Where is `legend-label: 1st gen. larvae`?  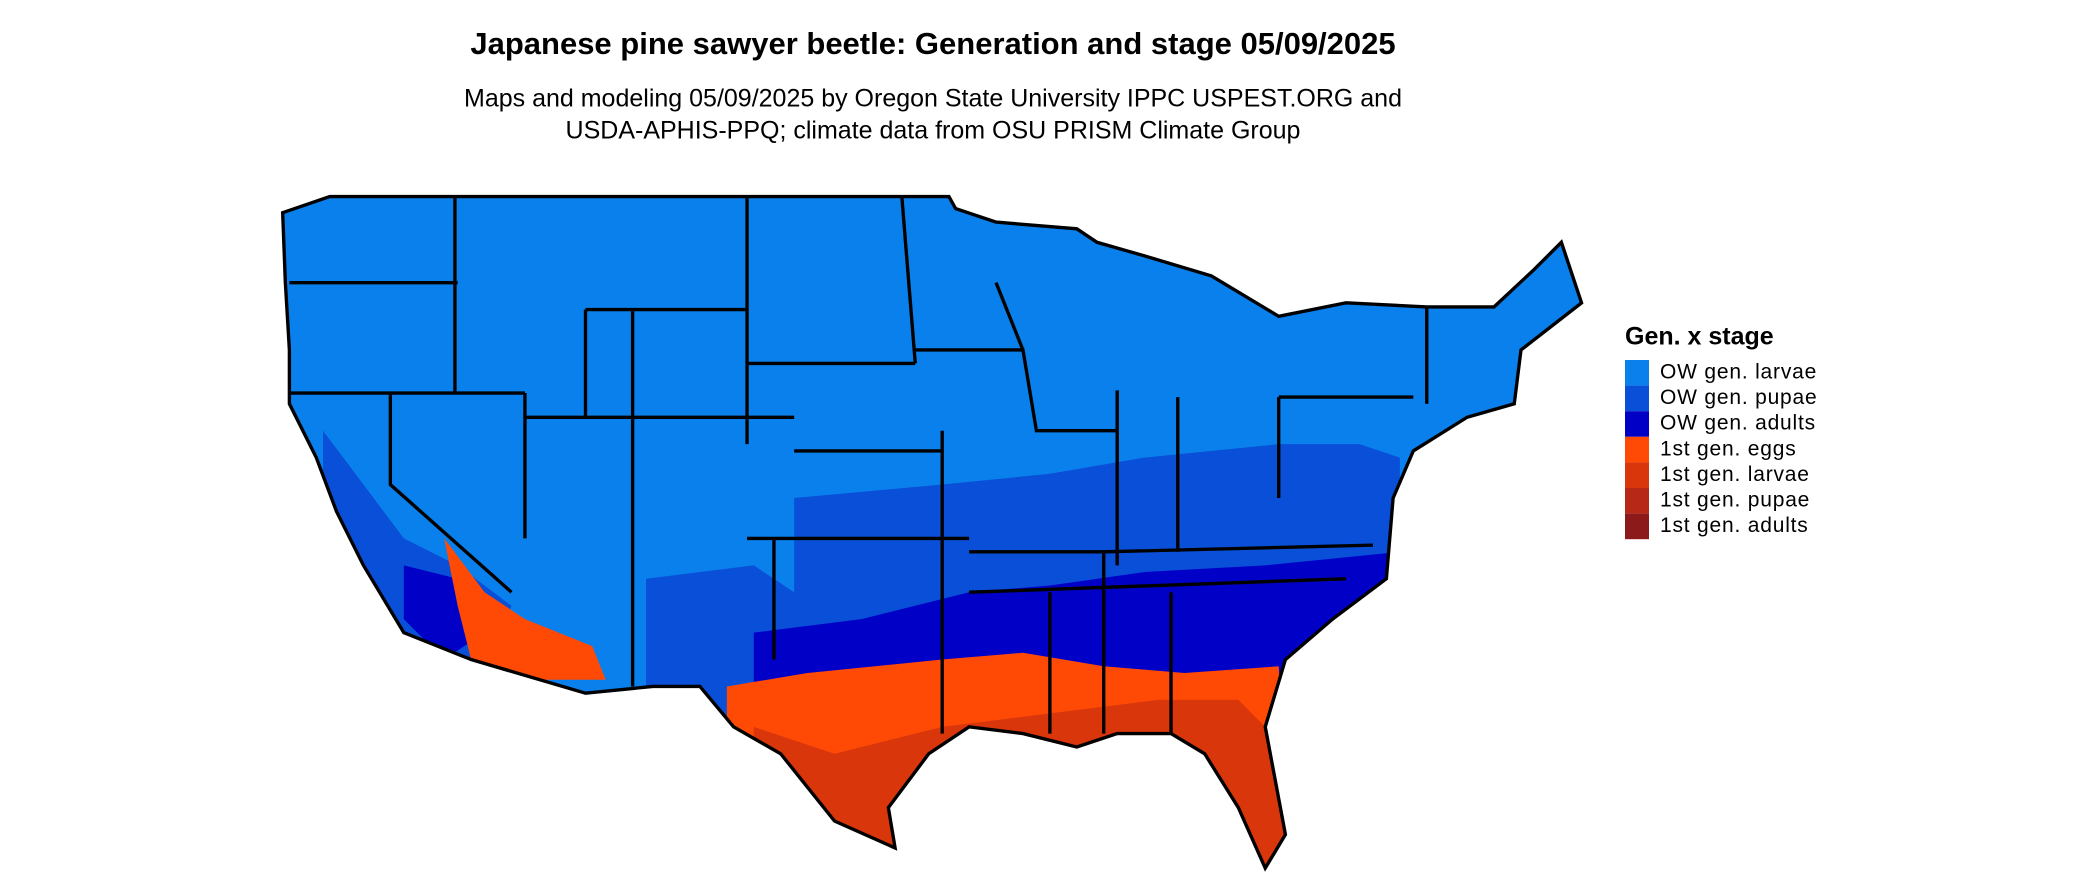 legend-label: 1st gen. larvae is located at coordinates (1735, 474).